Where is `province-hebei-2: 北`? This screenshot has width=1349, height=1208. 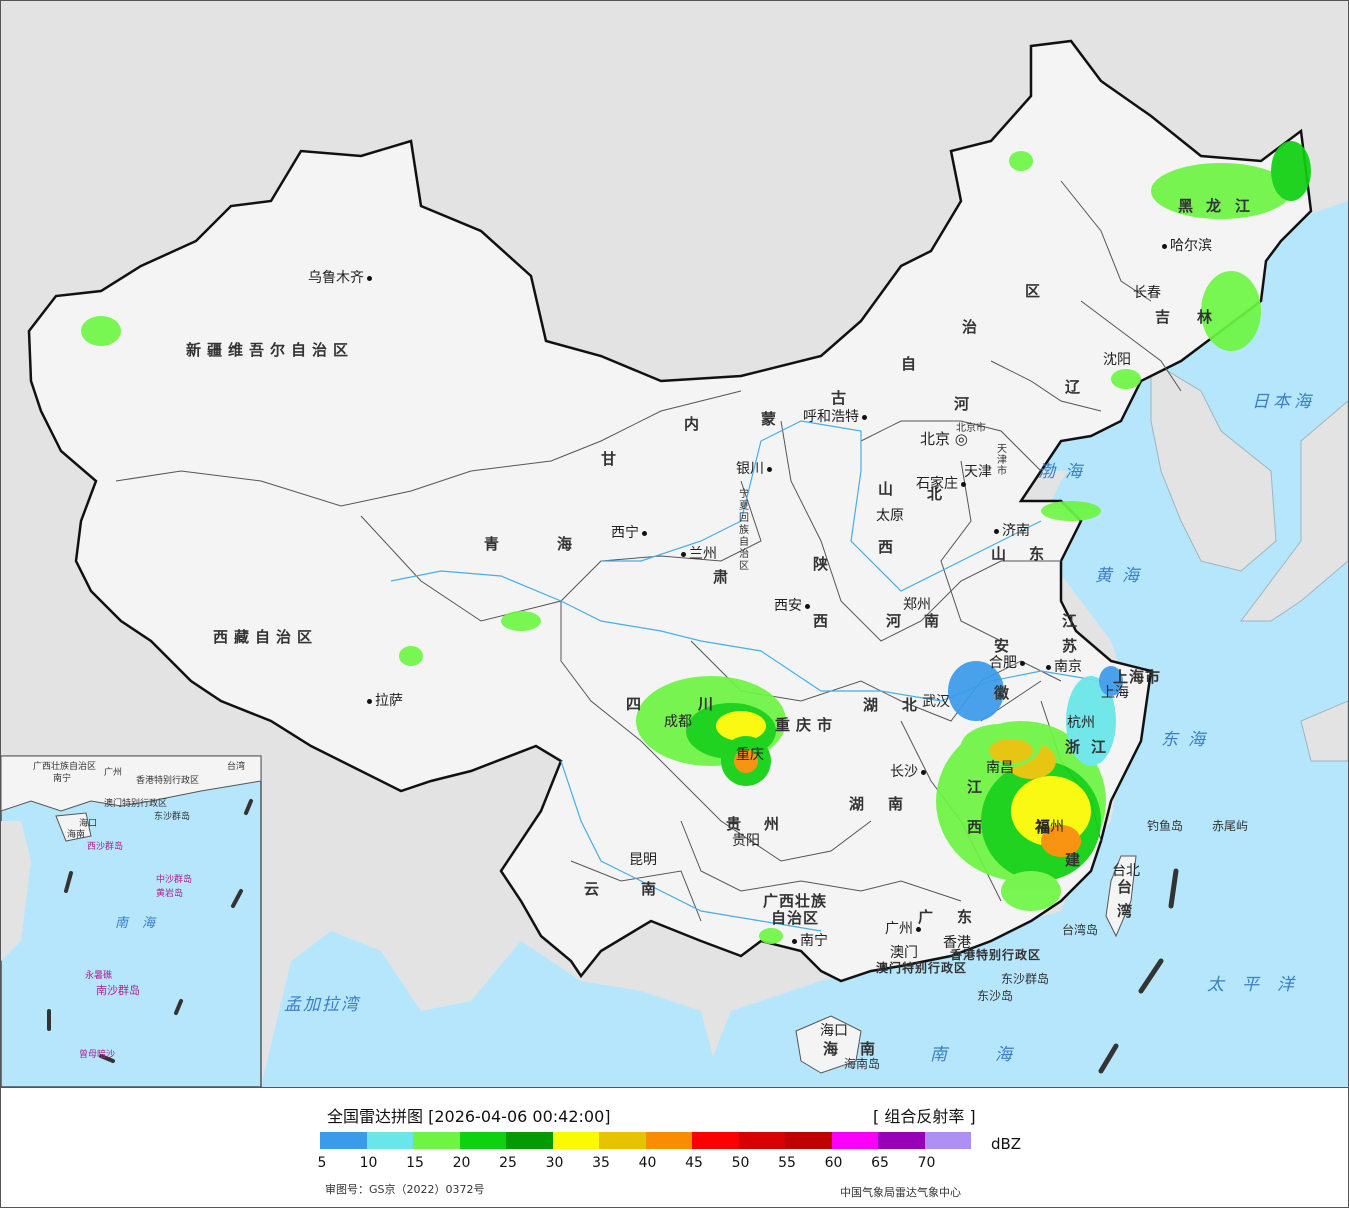 province-hebei-2: 北 is located at coordinates (938, 494).